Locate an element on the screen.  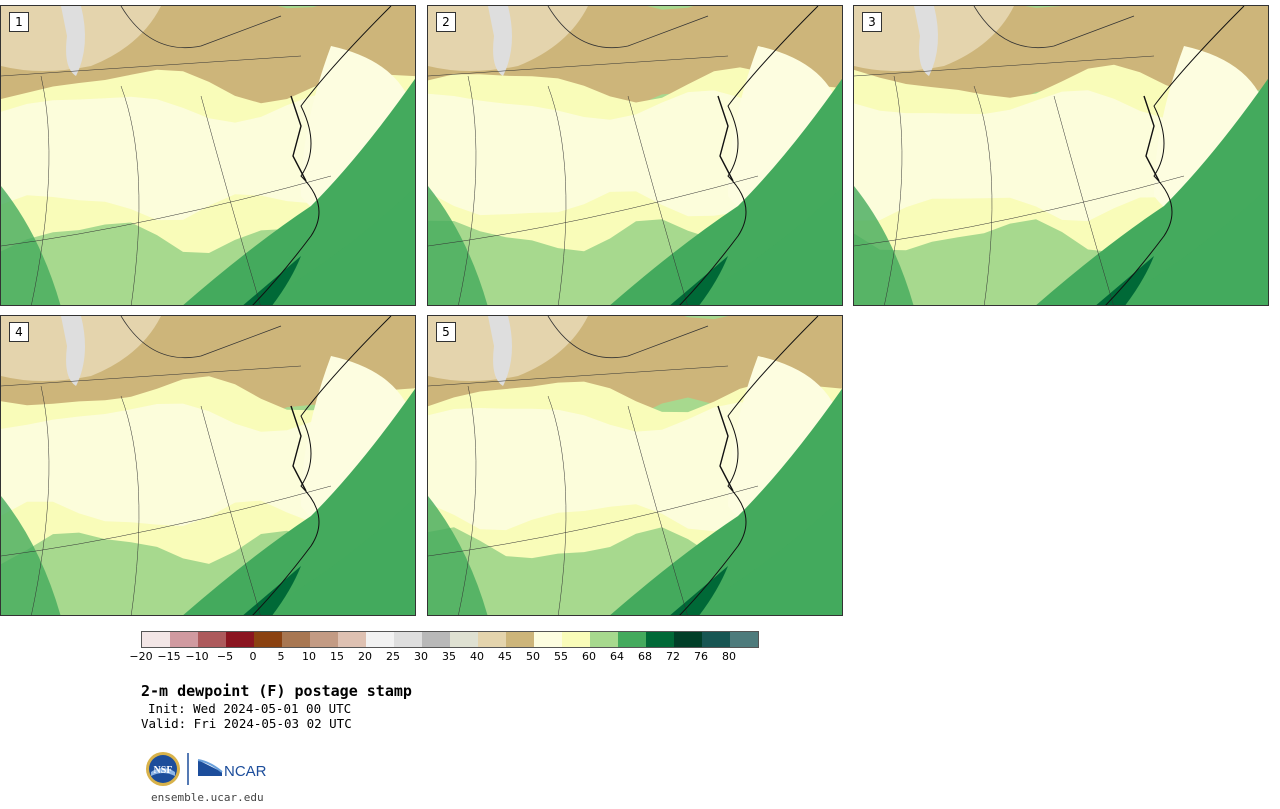
colorbar-tick-label: 80 is located at coordinates (729, 656).